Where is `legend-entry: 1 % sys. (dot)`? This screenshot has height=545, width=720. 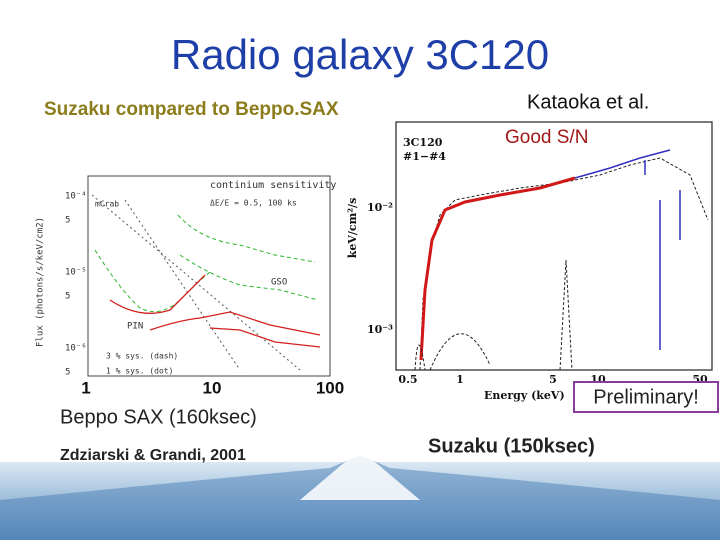 legend-entry: 1 % sys. (dot) is located at coordinates (139, 371).